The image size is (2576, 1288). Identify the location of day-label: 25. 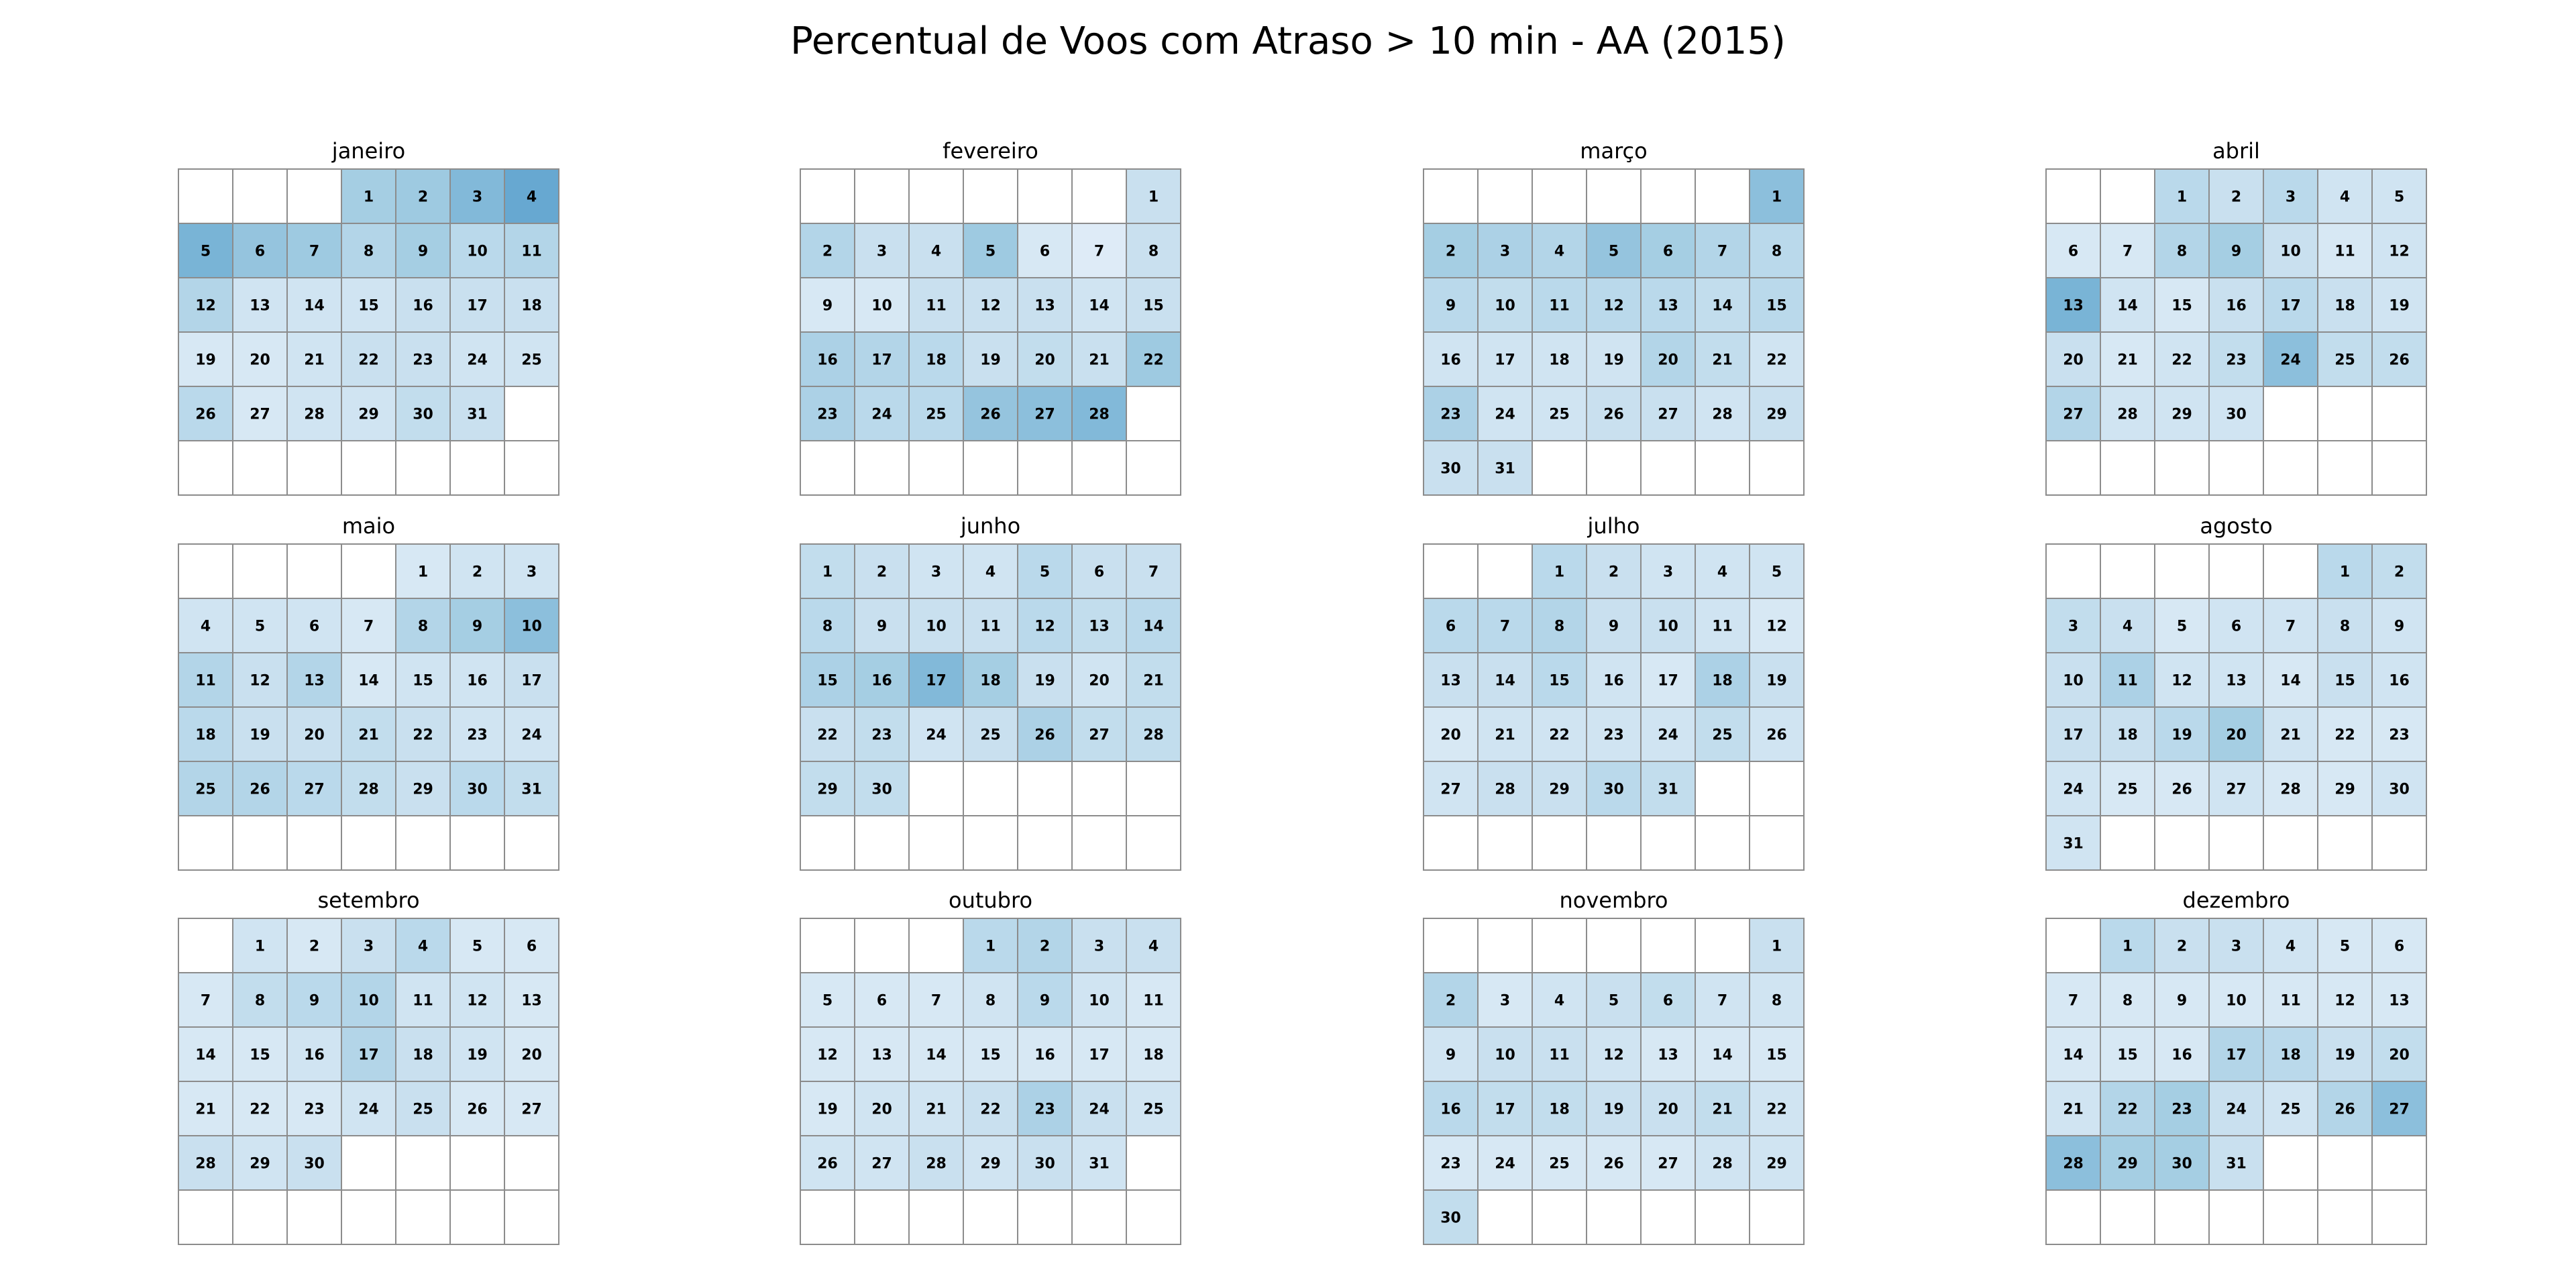
(423, 1110).